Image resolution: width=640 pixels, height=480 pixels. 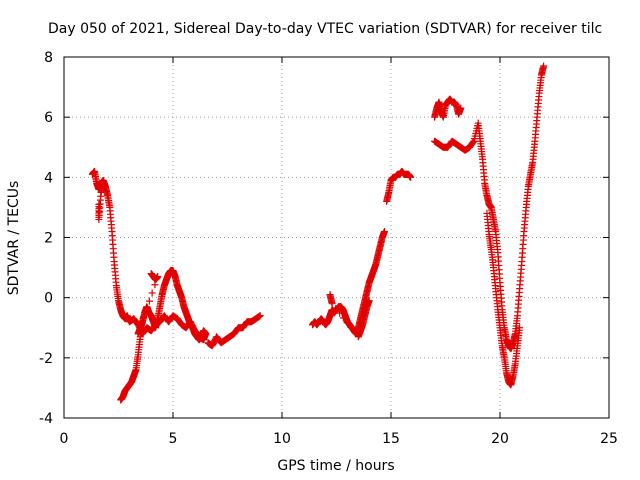 What do you see at coordinates (48, 299) in the screenshot?
I see `y-tick-label: 0` at bounding box center [48, 299].